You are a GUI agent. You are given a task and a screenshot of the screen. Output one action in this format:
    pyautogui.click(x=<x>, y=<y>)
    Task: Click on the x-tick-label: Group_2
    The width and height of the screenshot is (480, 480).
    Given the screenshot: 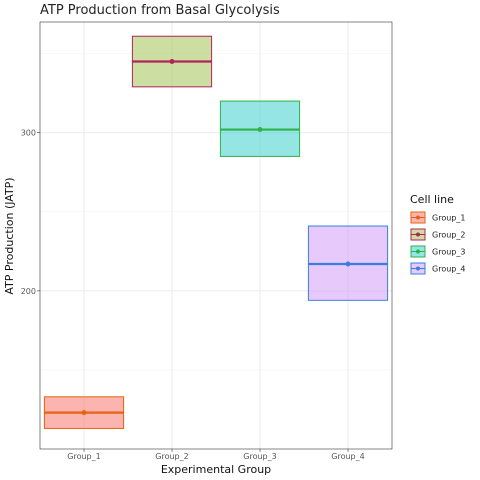 What is the action you would take?
    pyautogui.click(x=171, y=456)
    